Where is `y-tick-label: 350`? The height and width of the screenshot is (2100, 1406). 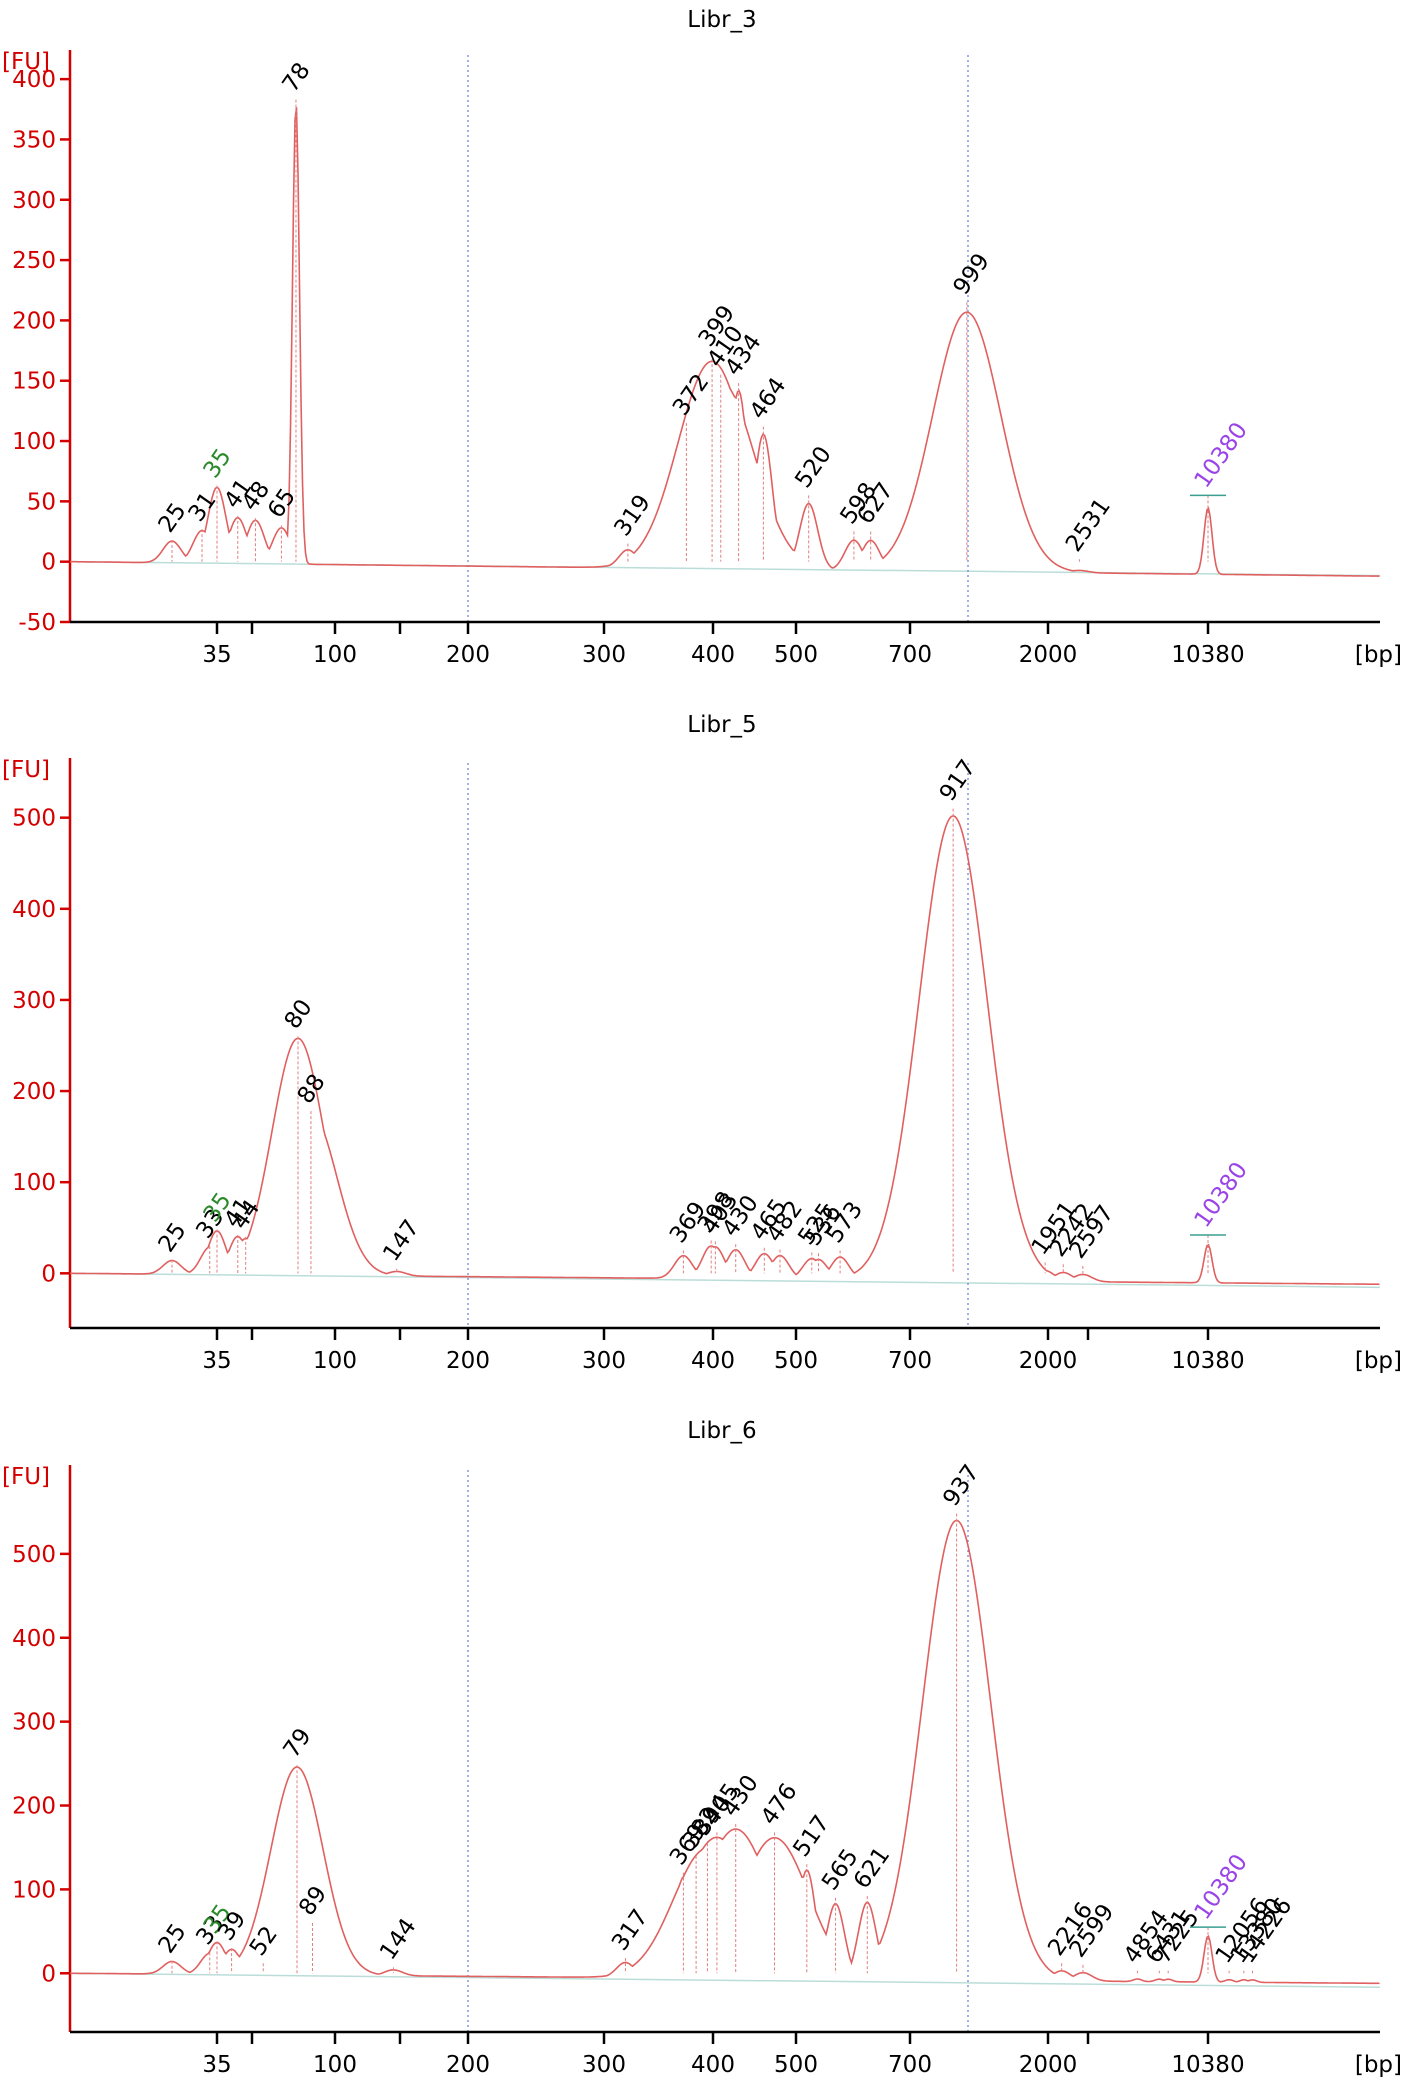 y-tick-label: 350 is located at coordinates (34, 140).